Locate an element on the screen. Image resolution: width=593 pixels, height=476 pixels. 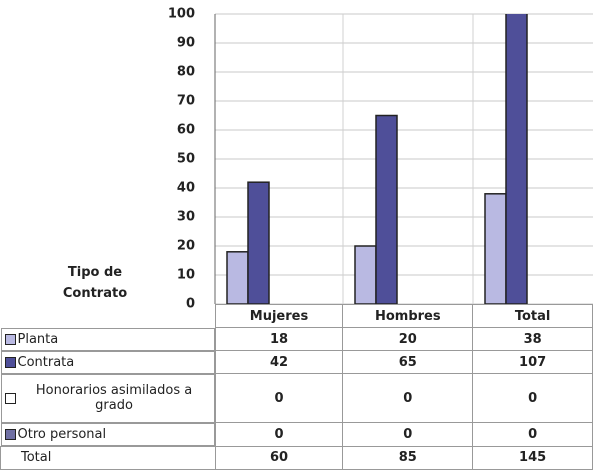
total-label: Total is located at coordinates (108, 457).